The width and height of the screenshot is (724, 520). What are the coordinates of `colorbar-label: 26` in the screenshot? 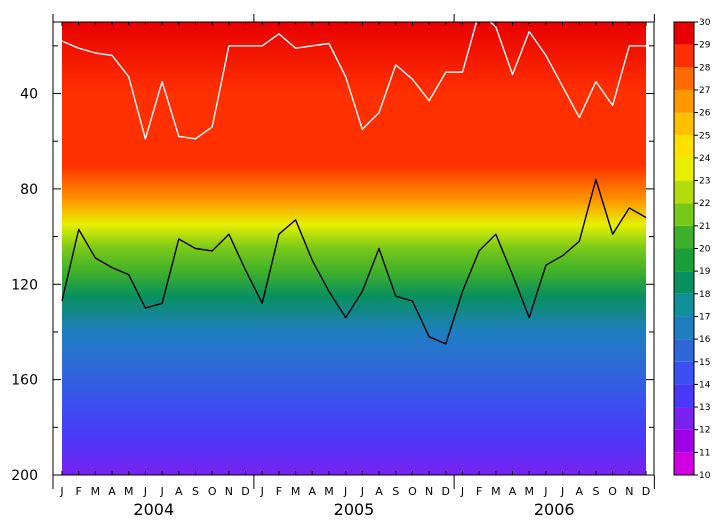 It's located at (705, 114).